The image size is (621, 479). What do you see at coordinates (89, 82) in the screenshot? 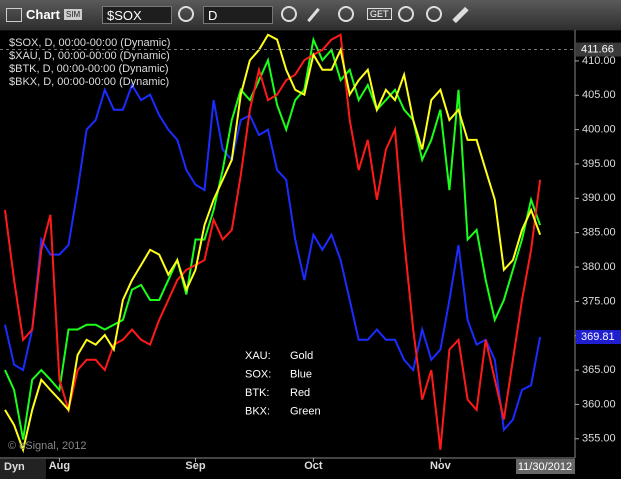
I see `legend-entry: $BKX, D, 00:00-00:00 (Dynamic)` at bounding box center [89, 82].